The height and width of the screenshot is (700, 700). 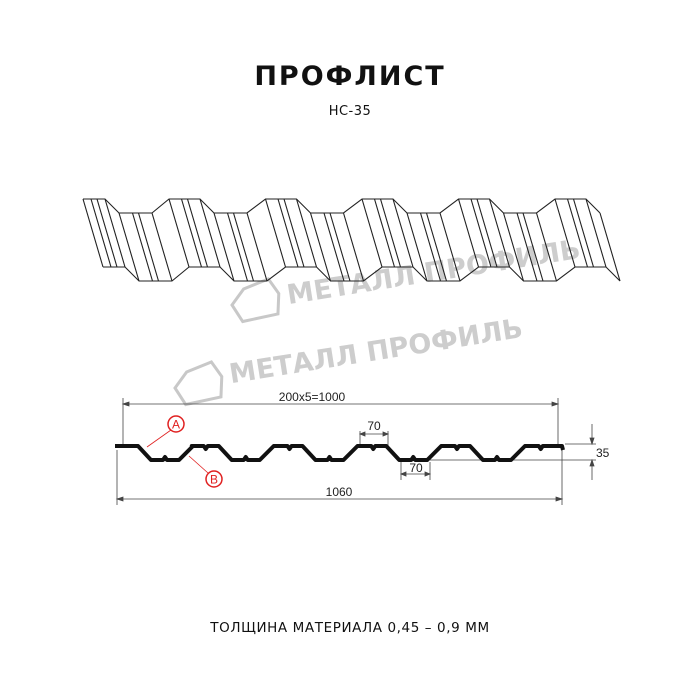 I want to click on marker-a-label: A, so click(x=176, y=425).